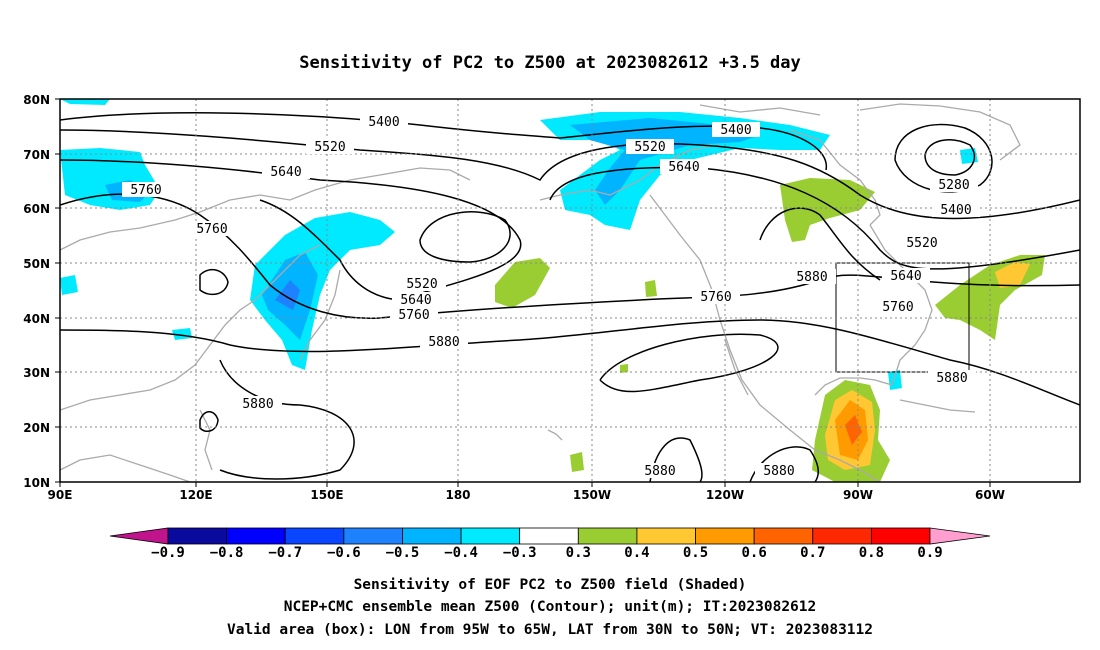 The width and height of the screenshot is (1100, 650). Describe the element at coordinates (522, 283) in the screenshot. I see `pos-region-pacific` at that location.